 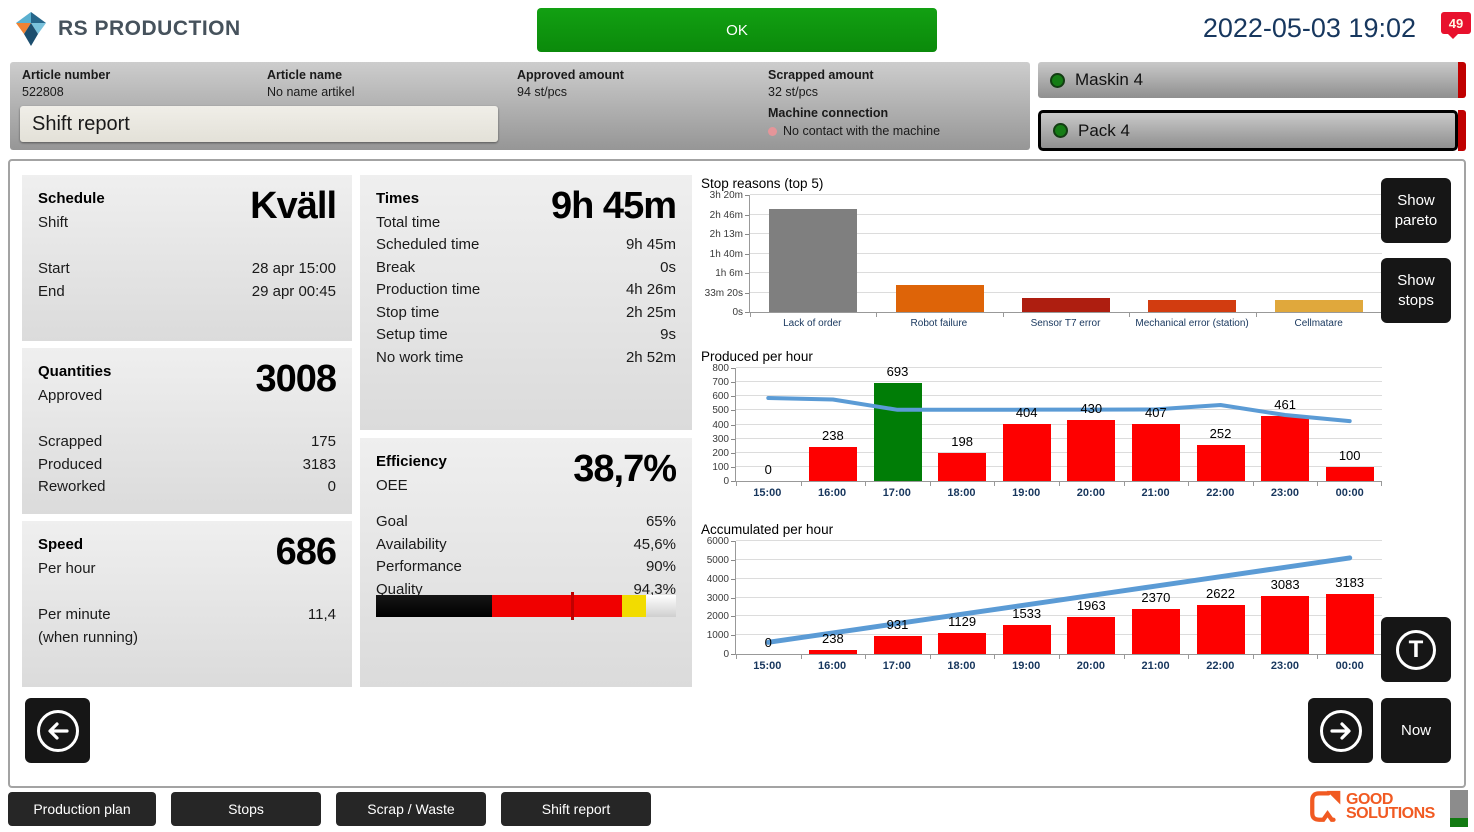 What do you see at coordinates (1109, 79) in the screenshot?
I see `machine-label: Maskin 4` at bounding box center [1109, 79].